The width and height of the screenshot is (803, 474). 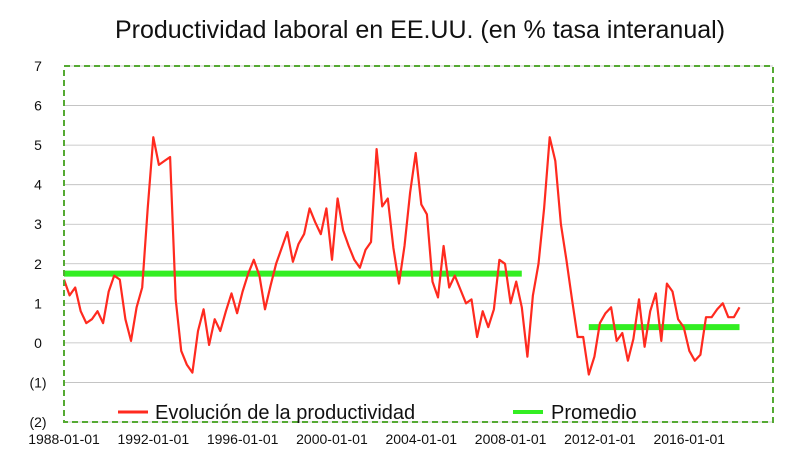 What do you see at coordinates (38, 224) in the screenshot?
I see `y-tick-label: 3` at bounding box center [38, 224].